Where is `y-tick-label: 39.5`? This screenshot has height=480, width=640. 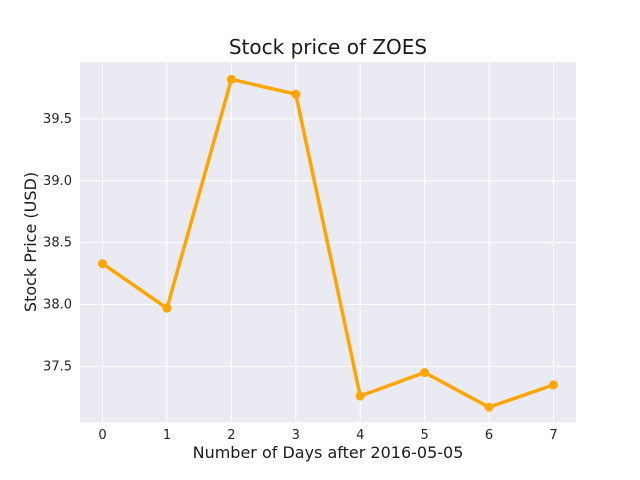 y-tick-label: 39.5 is located at coordinates (57, 119).